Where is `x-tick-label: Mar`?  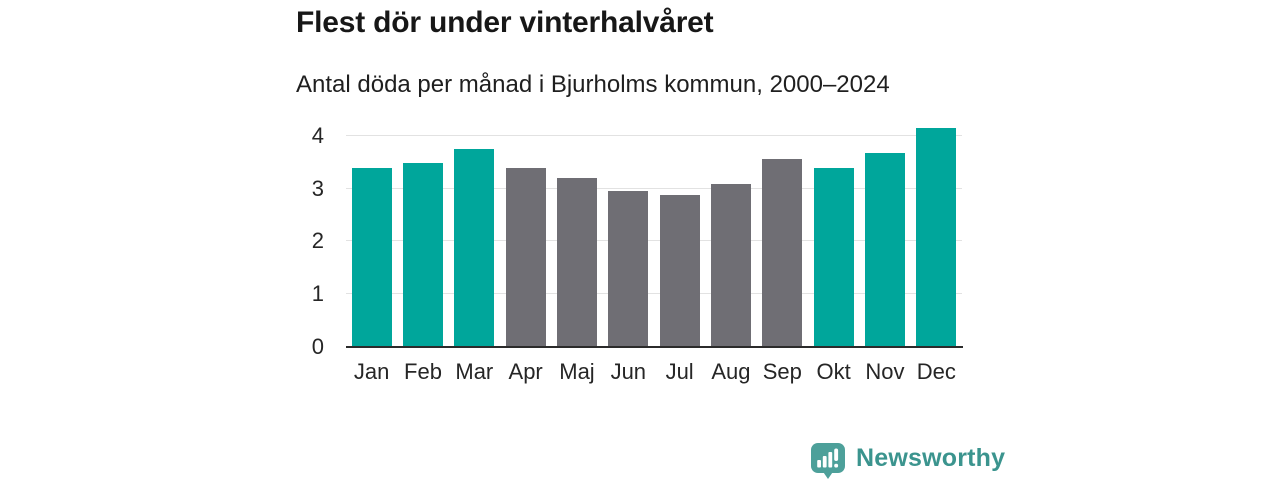
x-tick-label: Mar is located at coordinates (474, 371).